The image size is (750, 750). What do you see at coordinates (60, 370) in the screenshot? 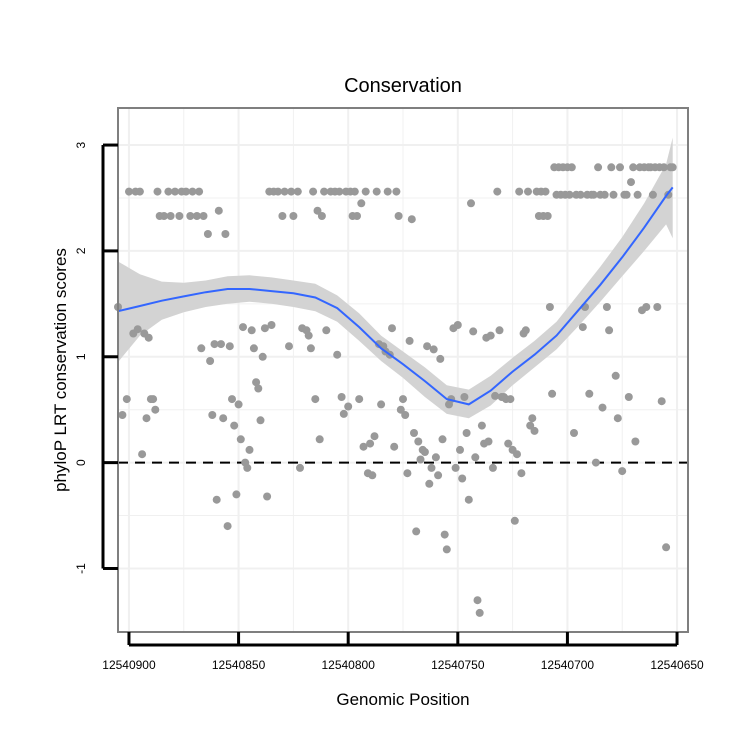
I see `y-axis-label: phyloP LRT conservation scores` at bounding box center [60, 370].